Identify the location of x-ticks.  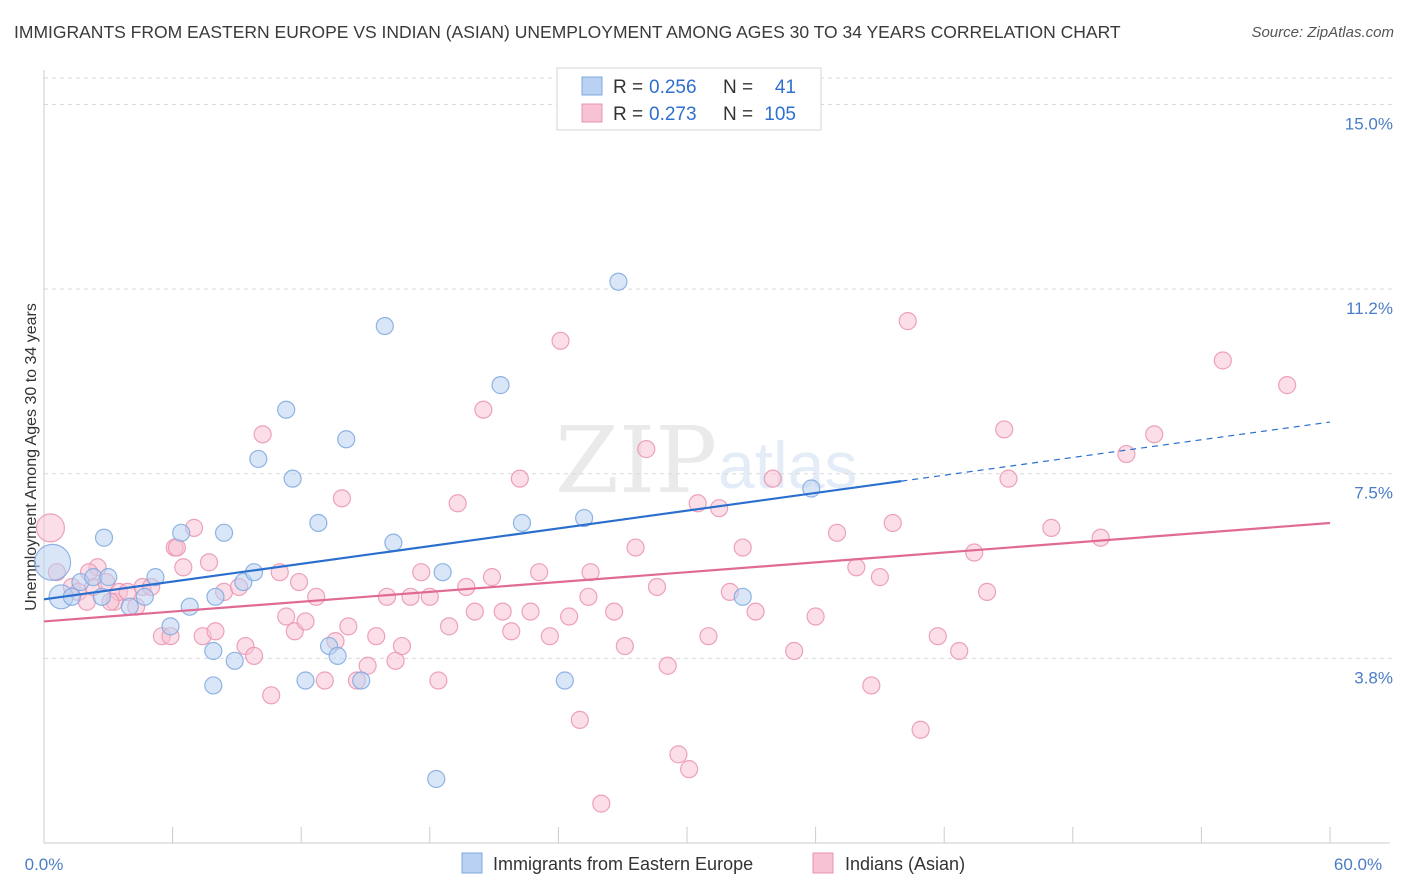
(687, 835).